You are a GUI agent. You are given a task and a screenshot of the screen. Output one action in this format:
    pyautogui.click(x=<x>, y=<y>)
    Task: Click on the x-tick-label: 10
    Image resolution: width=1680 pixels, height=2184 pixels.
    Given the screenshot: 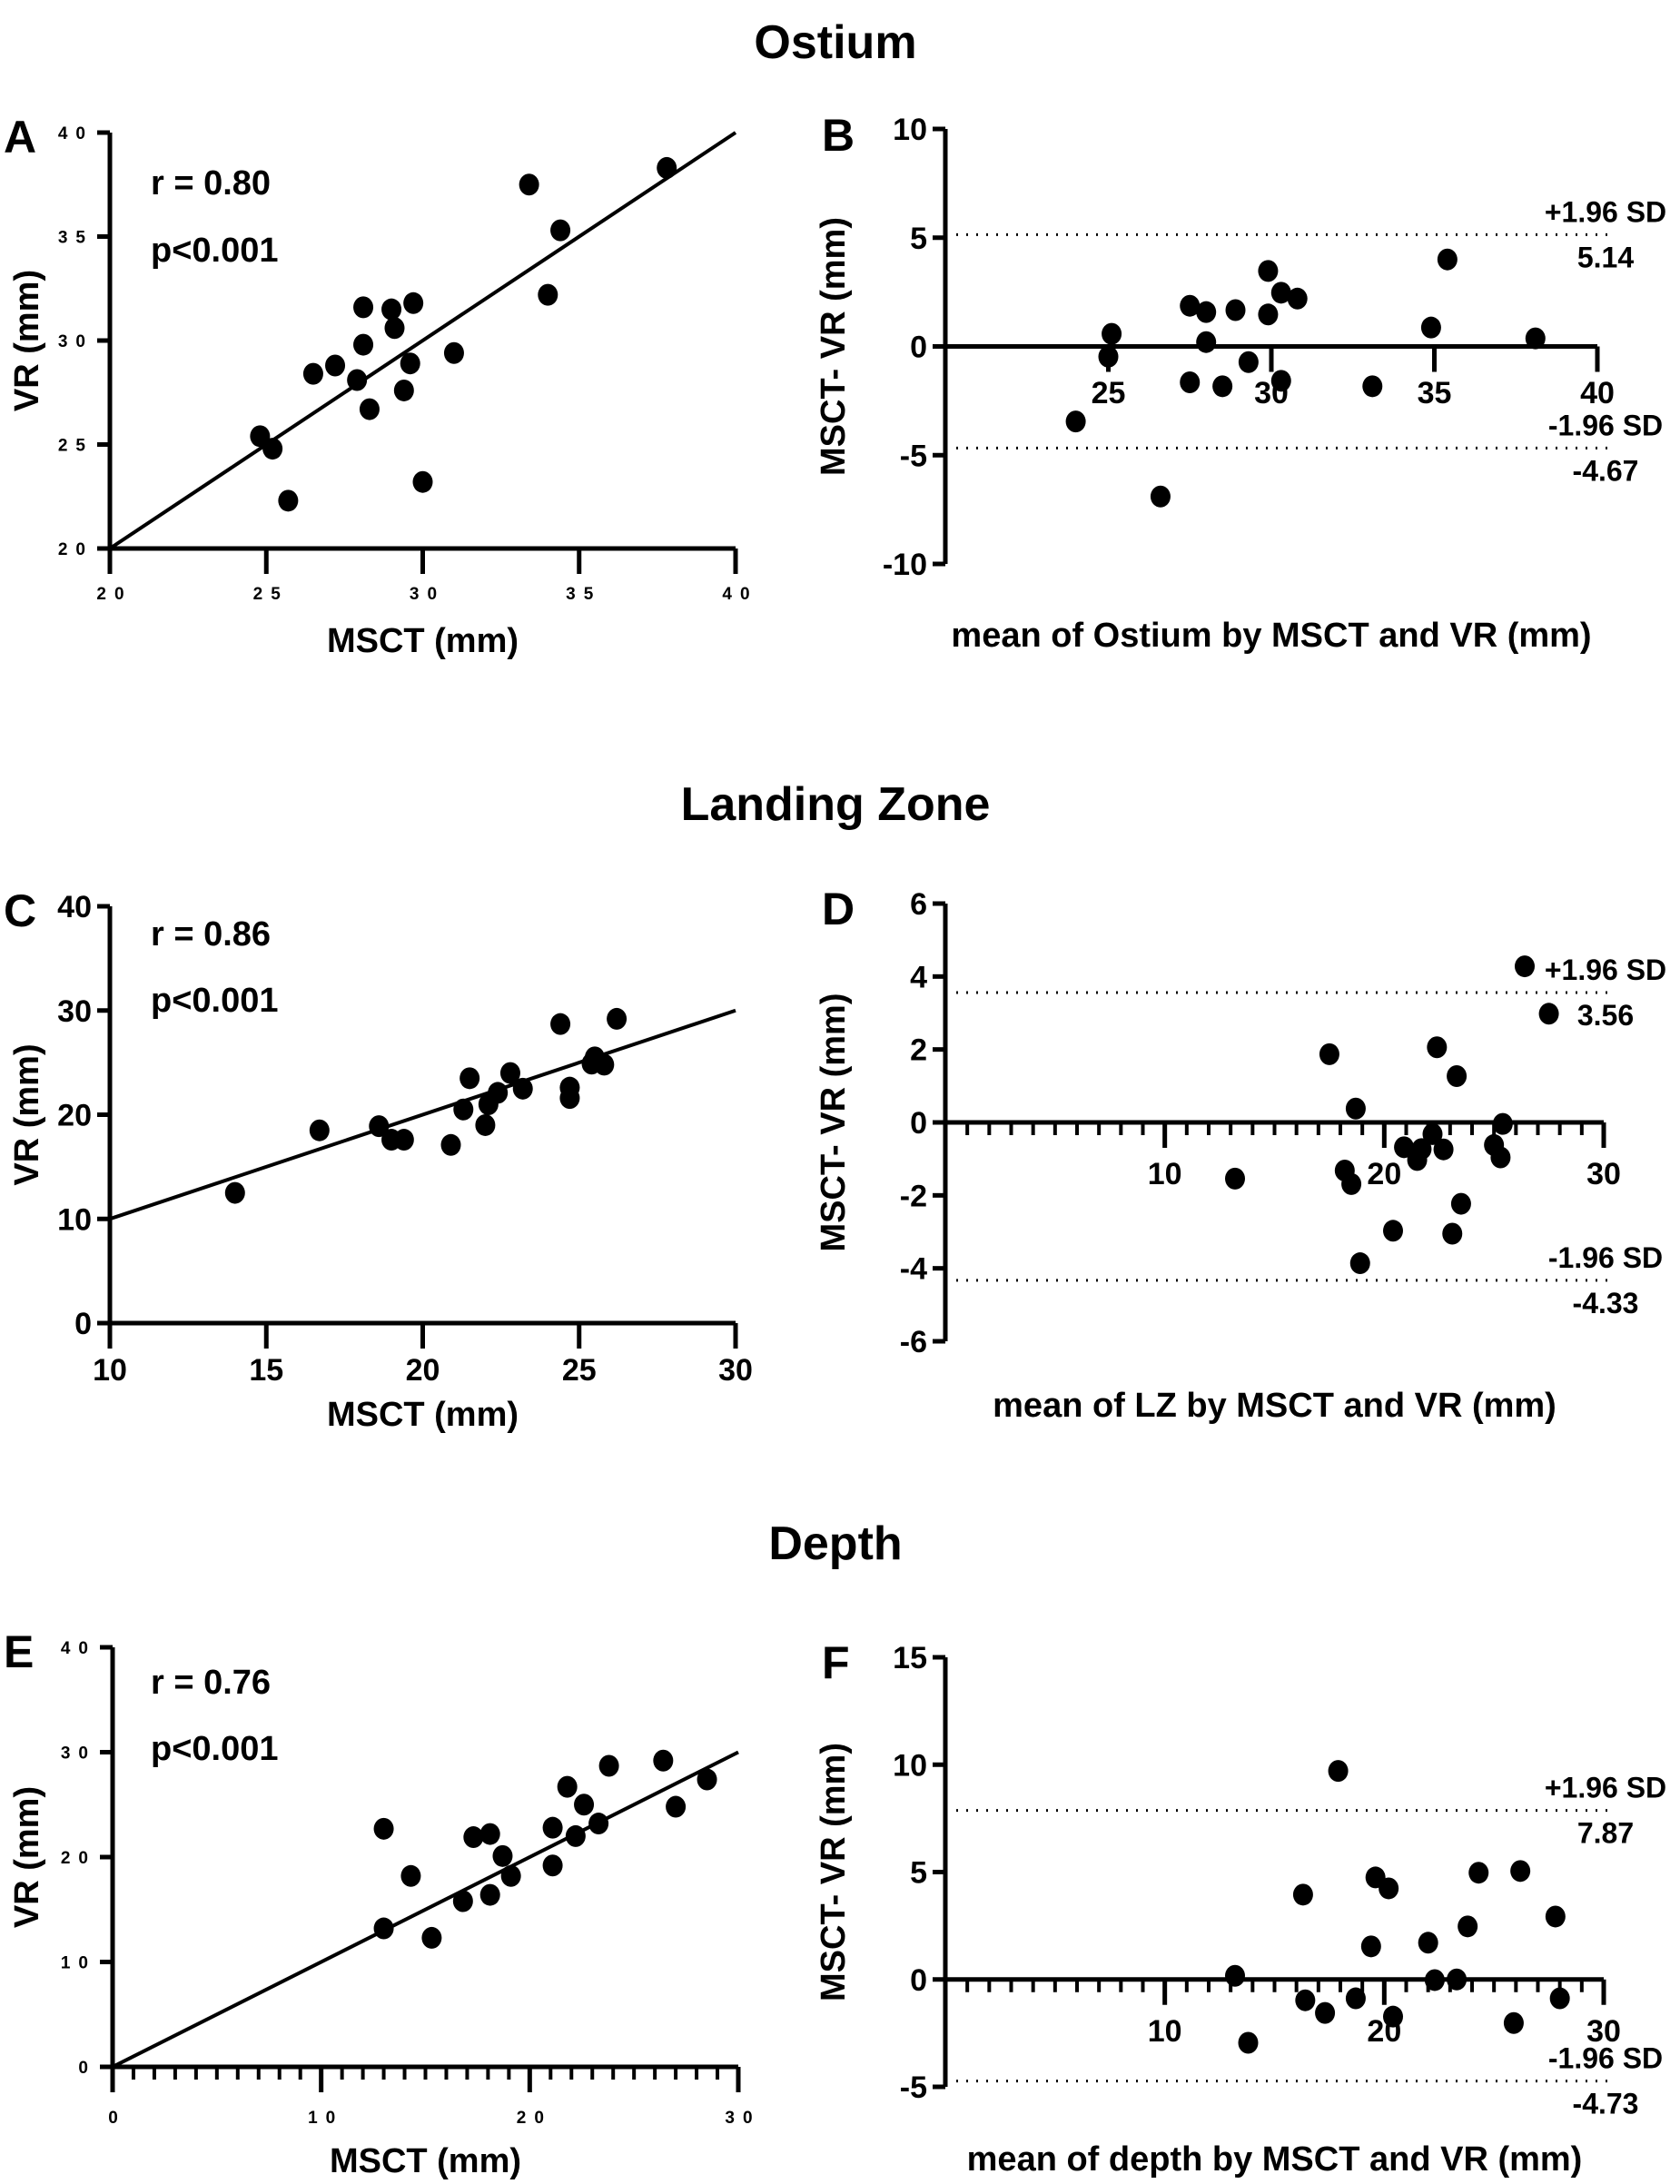 What is the action you would take?
    pyautogui.click(x=325, y=2118)
    